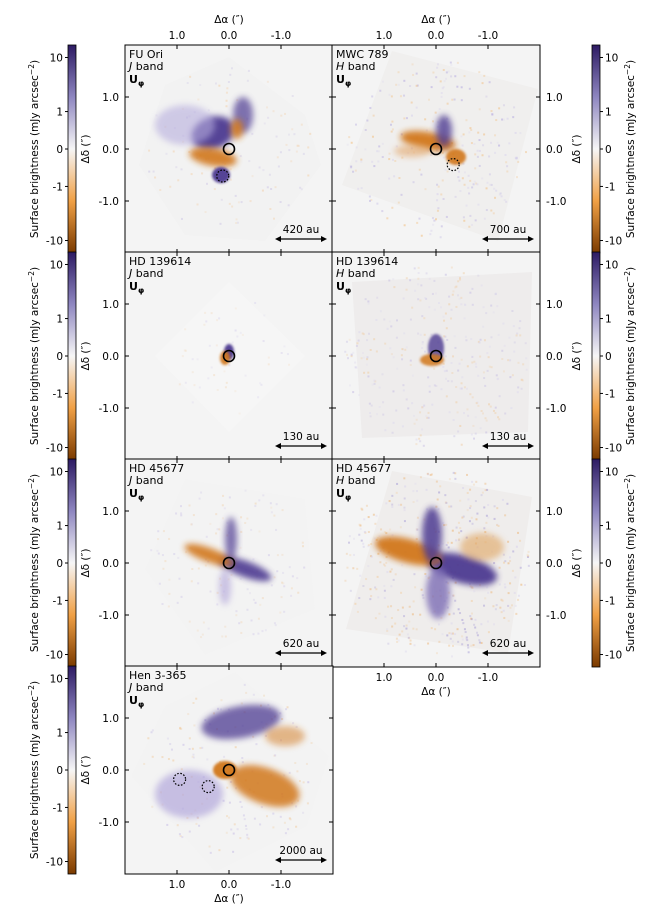  I want to click on y-tick-label: -1.0, so click(109, 409).